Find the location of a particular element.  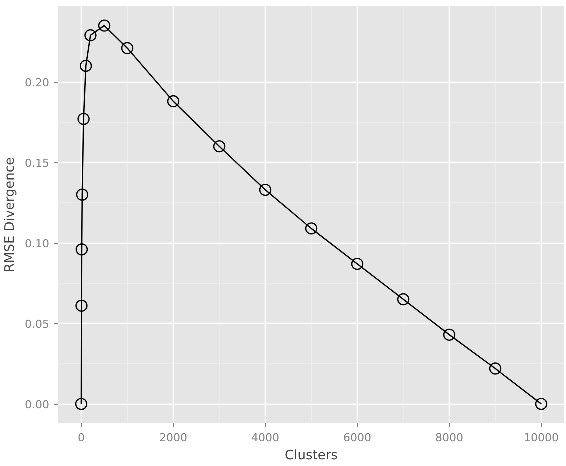

y-tick-label: 0.10 is located at coordinates (37, 244).